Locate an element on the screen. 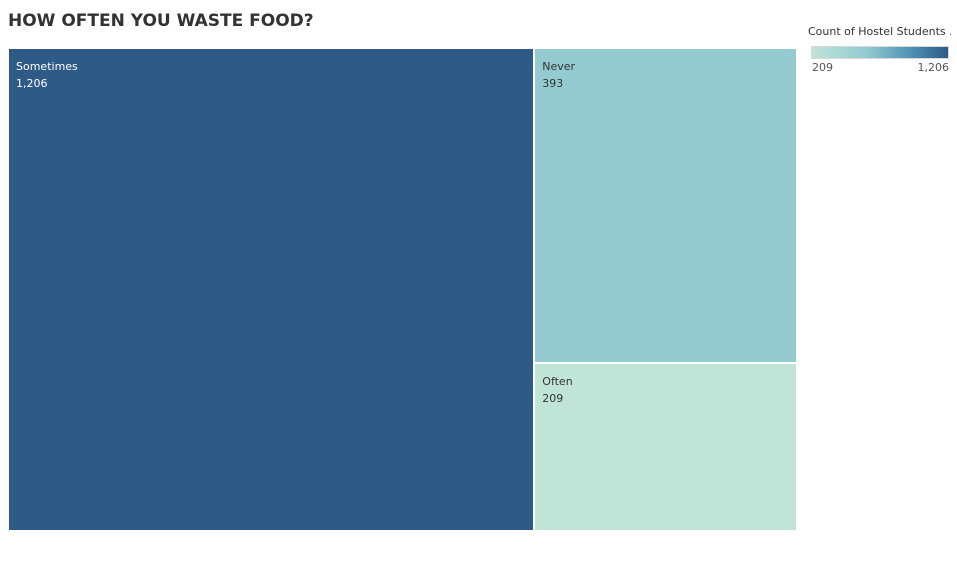 The image size is (957, 585). legend-min-label: 209 is located at coordinates (822, 67).